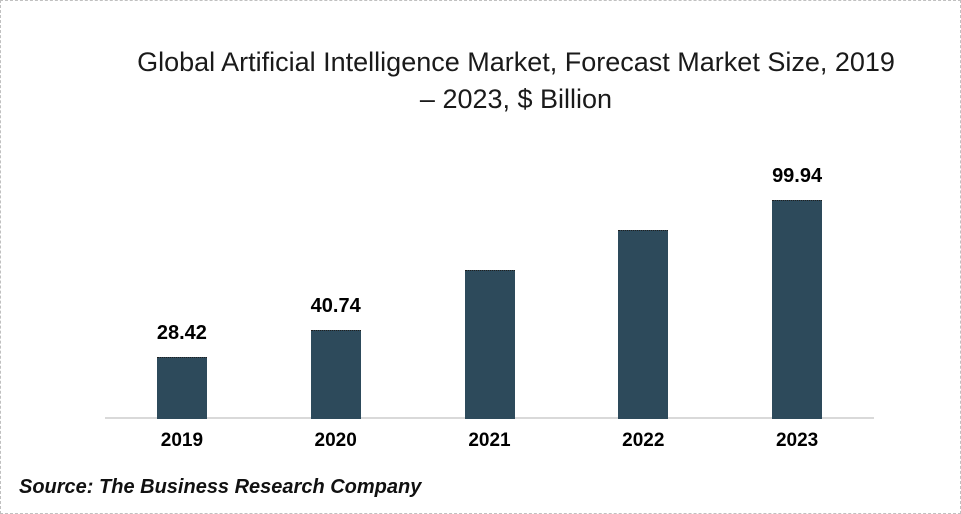 This screenshot has width=961, height=514. Describe the element at coordinates (797, 440) in the screenshot. I see `x-tick-2023: 2023` at that location.